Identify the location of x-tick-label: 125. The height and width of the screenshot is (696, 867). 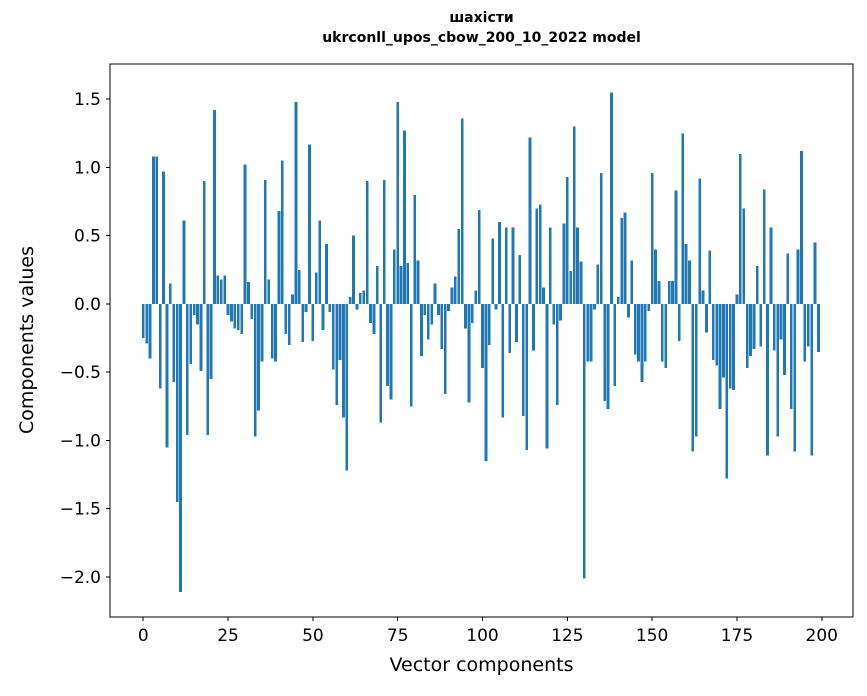
(567, 636).